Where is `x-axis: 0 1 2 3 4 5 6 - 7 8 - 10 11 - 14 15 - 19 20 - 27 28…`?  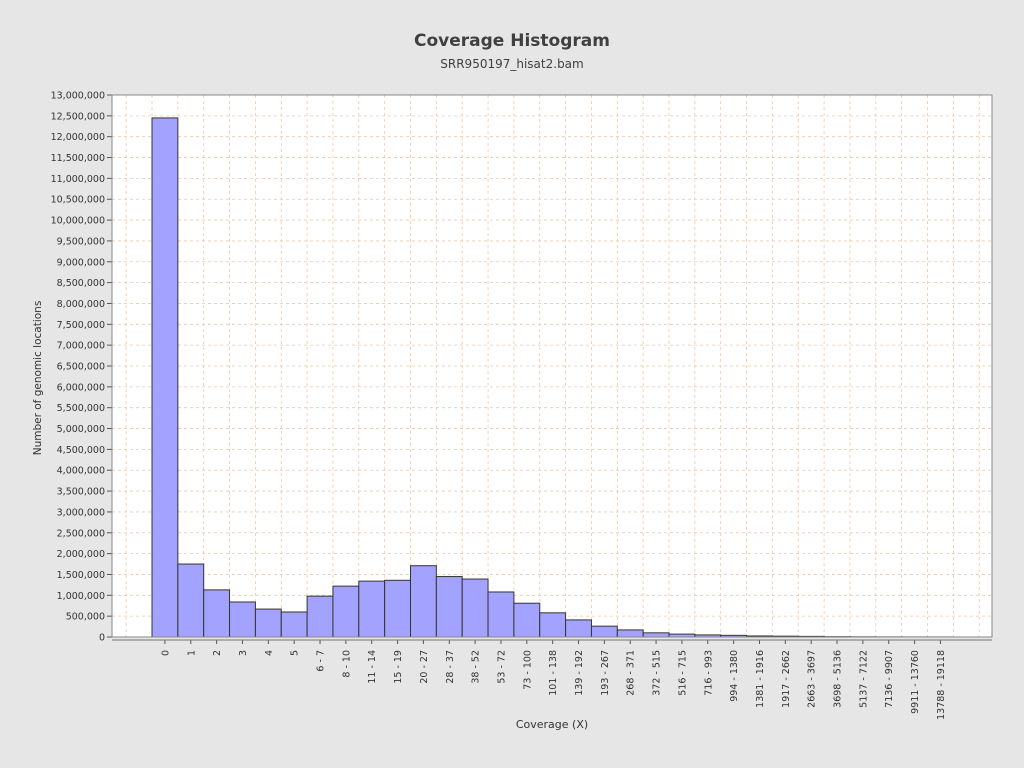 x-axis: 0 1 2 3 4 5 6 - 7 8 - 10 11 - 14 15 - 19 20 - 27 28… is located at coordinates (552, 679).